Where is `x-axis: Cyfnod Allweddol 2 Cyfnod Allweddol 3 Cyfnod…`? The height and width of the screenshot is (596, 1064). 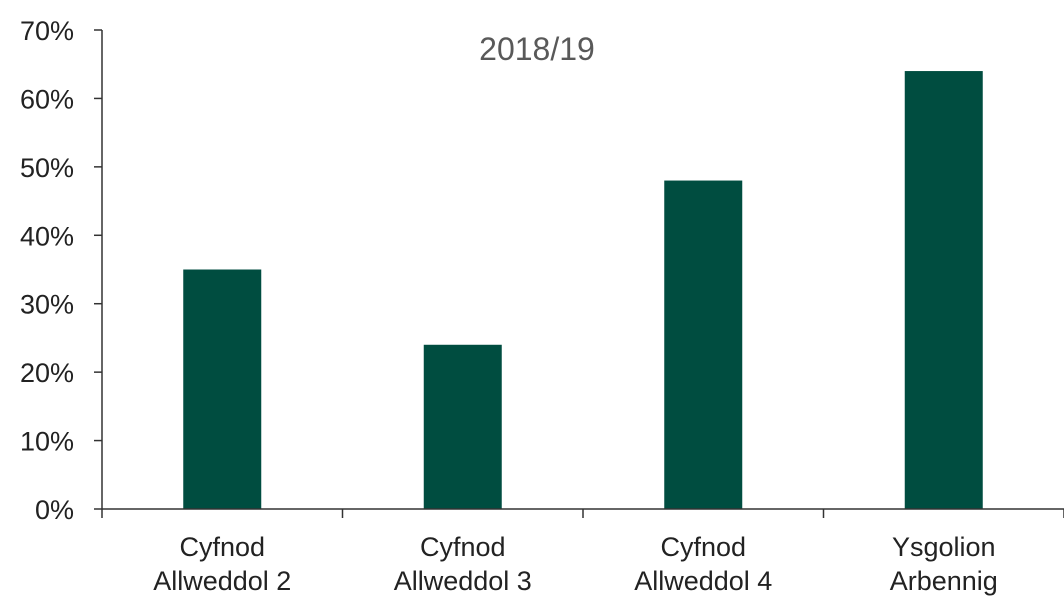
x-axis: Cyfnod Allweddol 2 Cyfnod Allweddol 3 Cyfnod… is located at coordinates (582, 552).